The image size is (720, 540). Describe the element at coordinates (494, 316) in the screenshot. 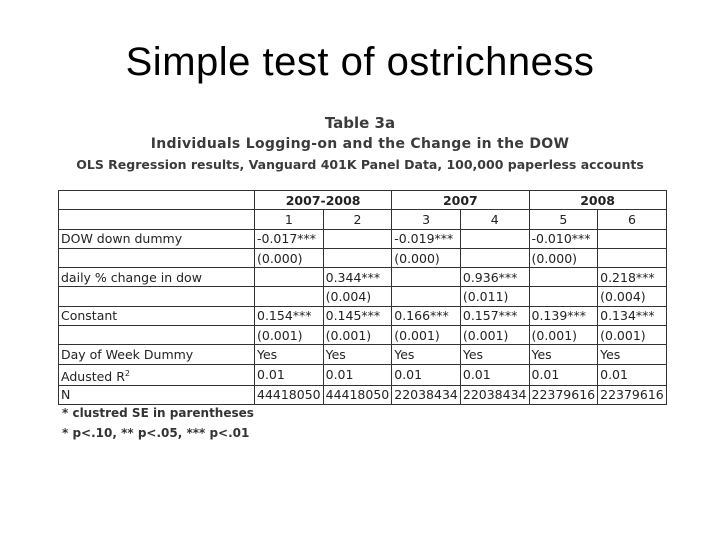

I see `table-cell: 0.157***` at that location.